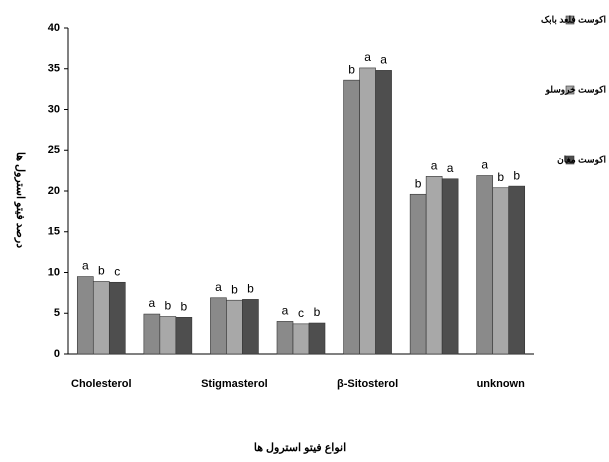  What do you see at coordinates (581, 159) in the screenshot?
I see `legend-label: اکوست مغان` at bounding box center [581, 159].